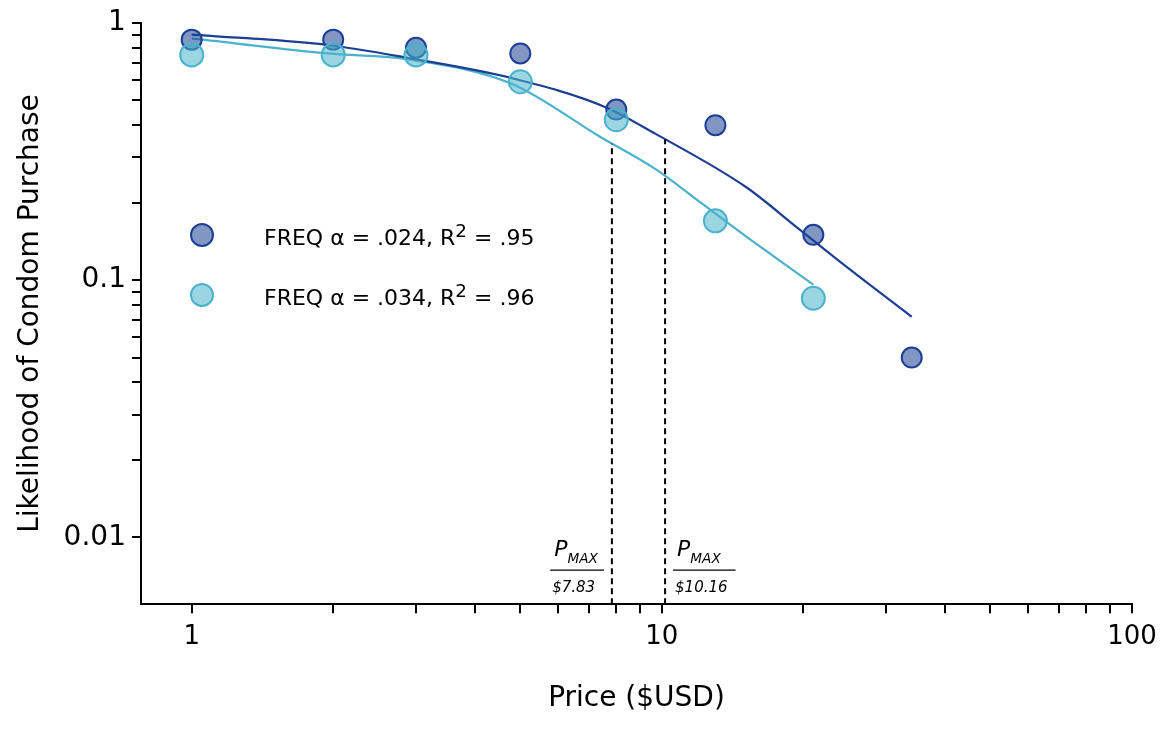  I want to click on y-tick-label: 0.1, so click(103, 278).